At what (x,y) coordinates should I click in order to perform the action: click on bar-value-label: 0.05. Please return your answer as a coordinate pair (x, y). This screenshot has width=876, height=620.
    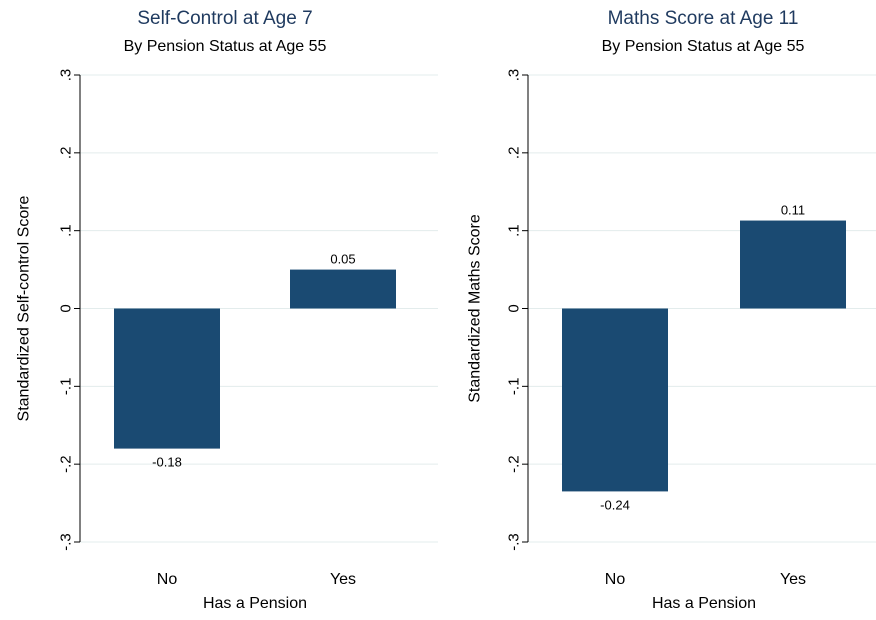
    Looking at the image, I should click on (342, 259).